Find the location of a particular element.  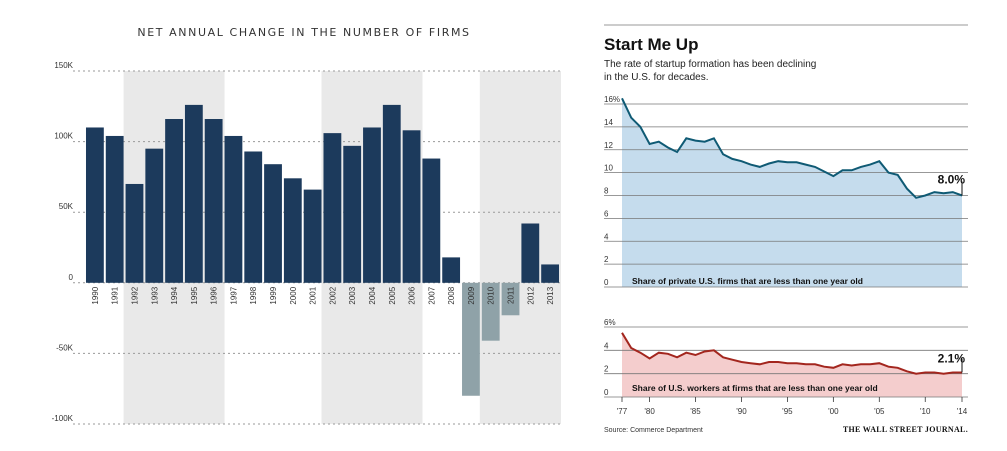

bar-1994 is located at coordinates (174, 201).